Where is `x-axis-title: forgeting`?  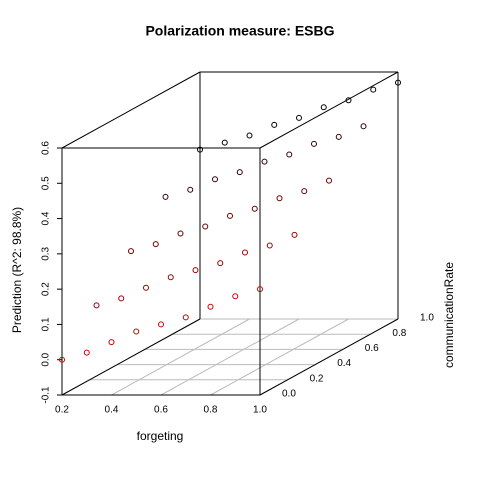 x-axis-title: forgeting is located at coordinates (160, 436).